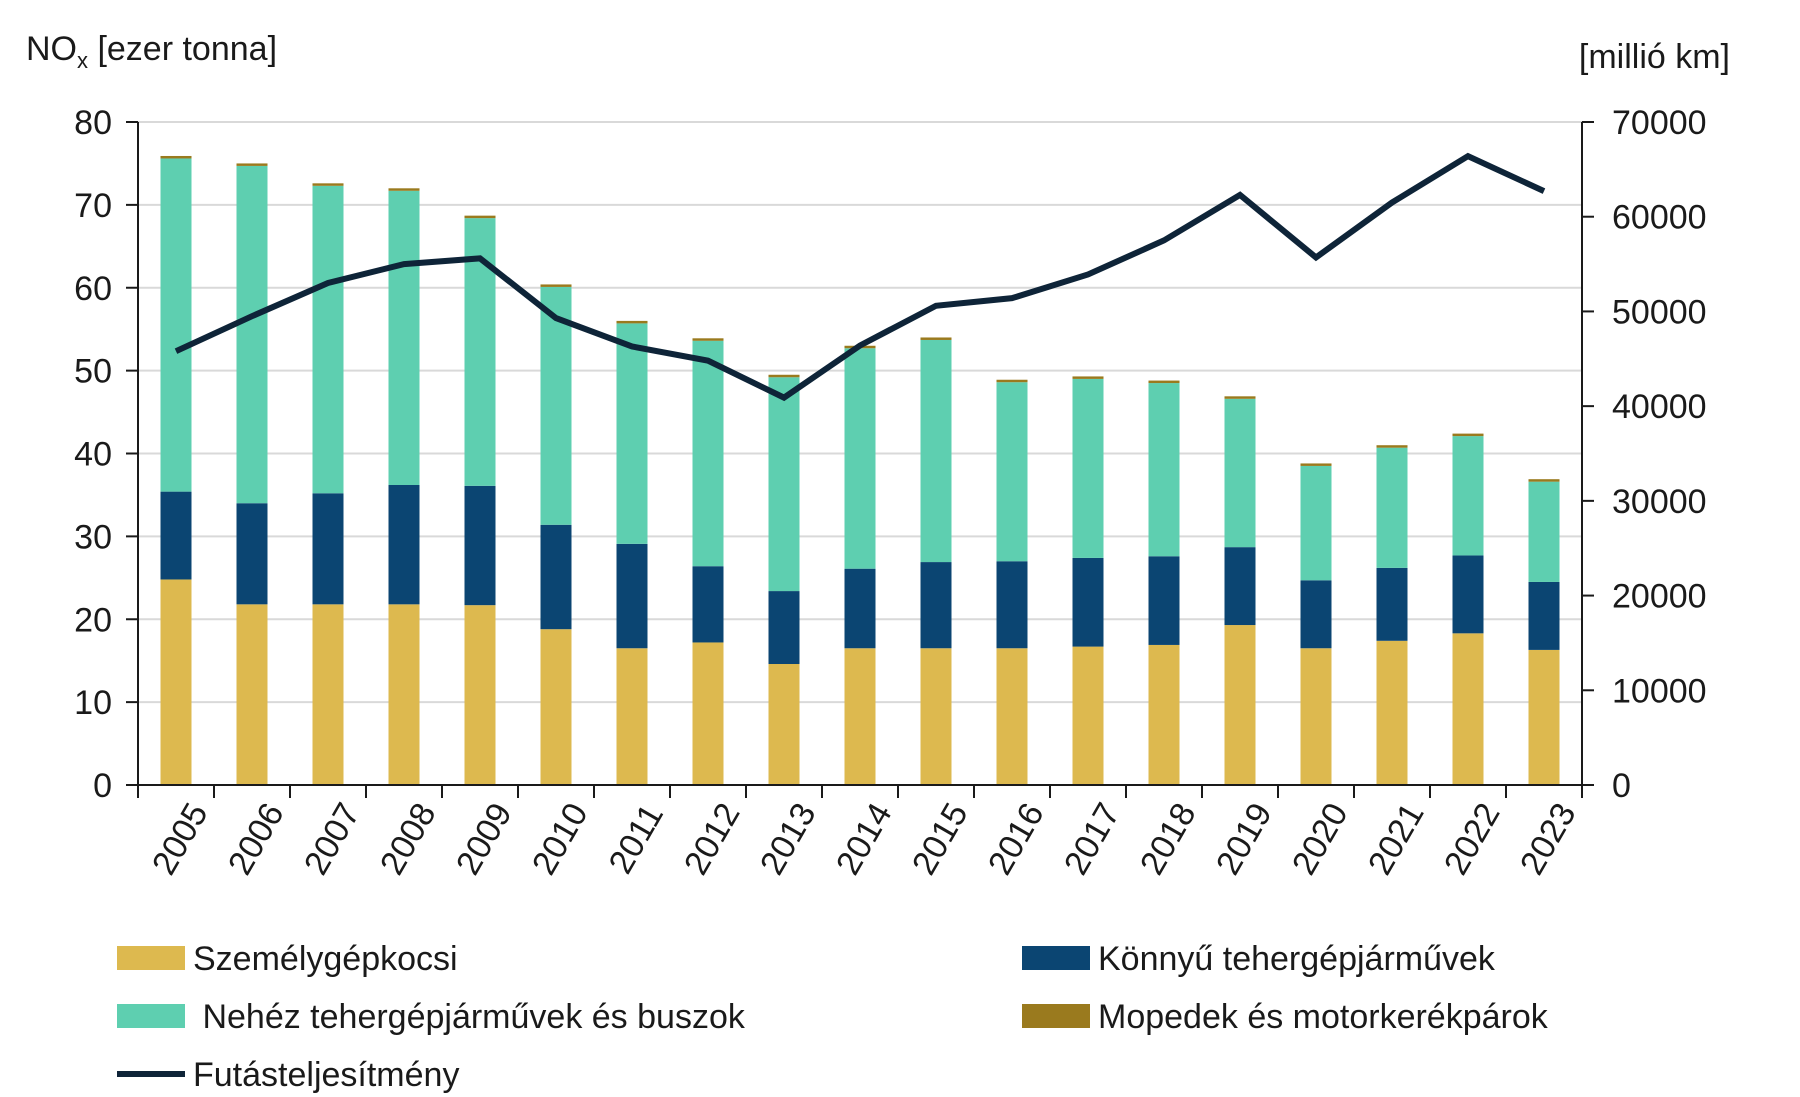 The image size is (1800, 1097). I want to click on left-tick-label: 30, so click(93, 537).